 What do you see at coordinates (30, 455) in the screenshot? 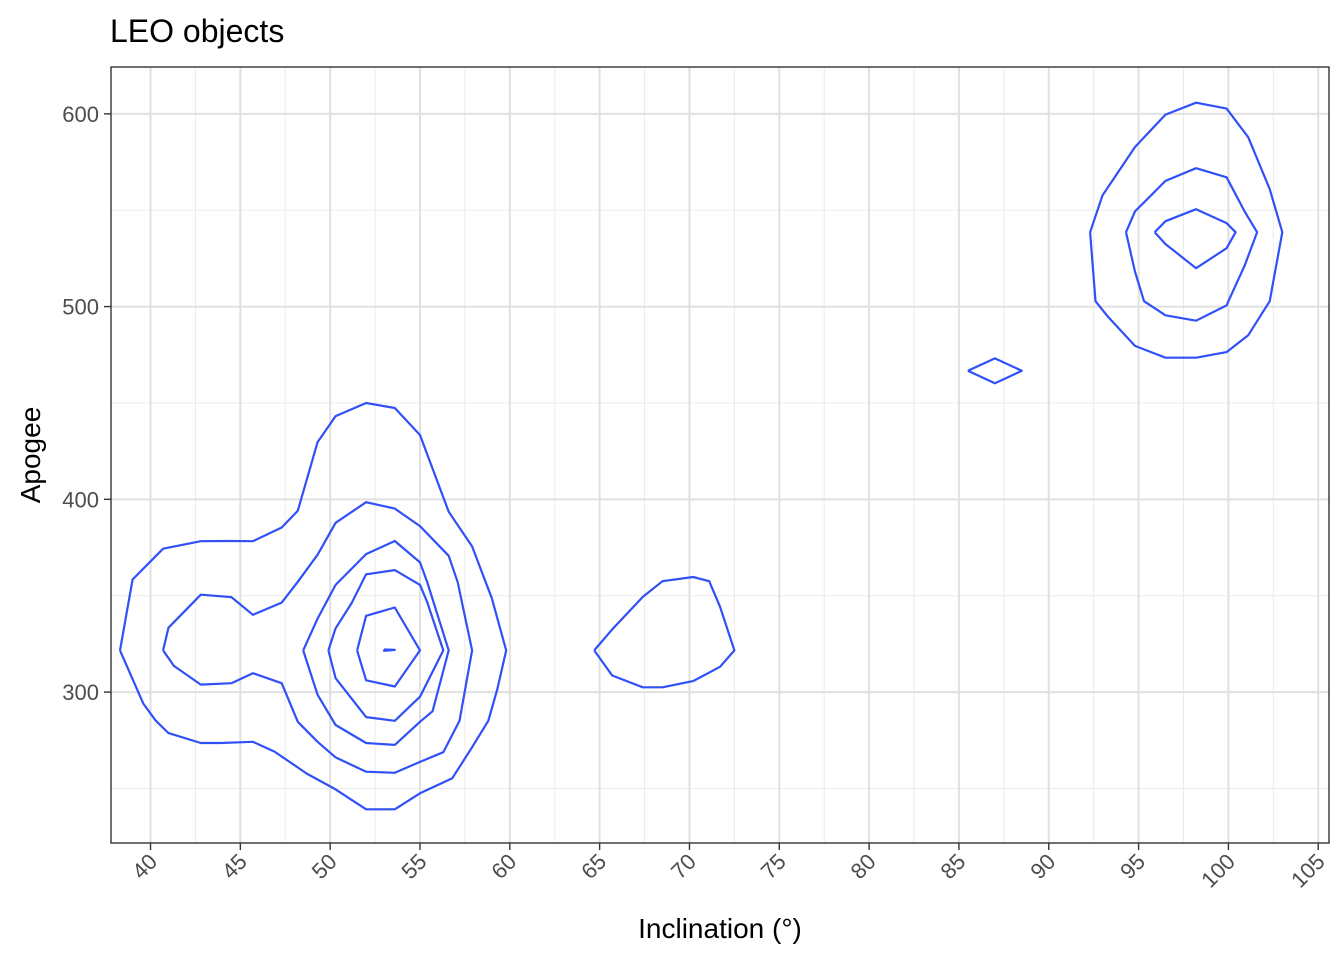
I see `y-axis-title: Apogee` at bounding box center [30, 455].